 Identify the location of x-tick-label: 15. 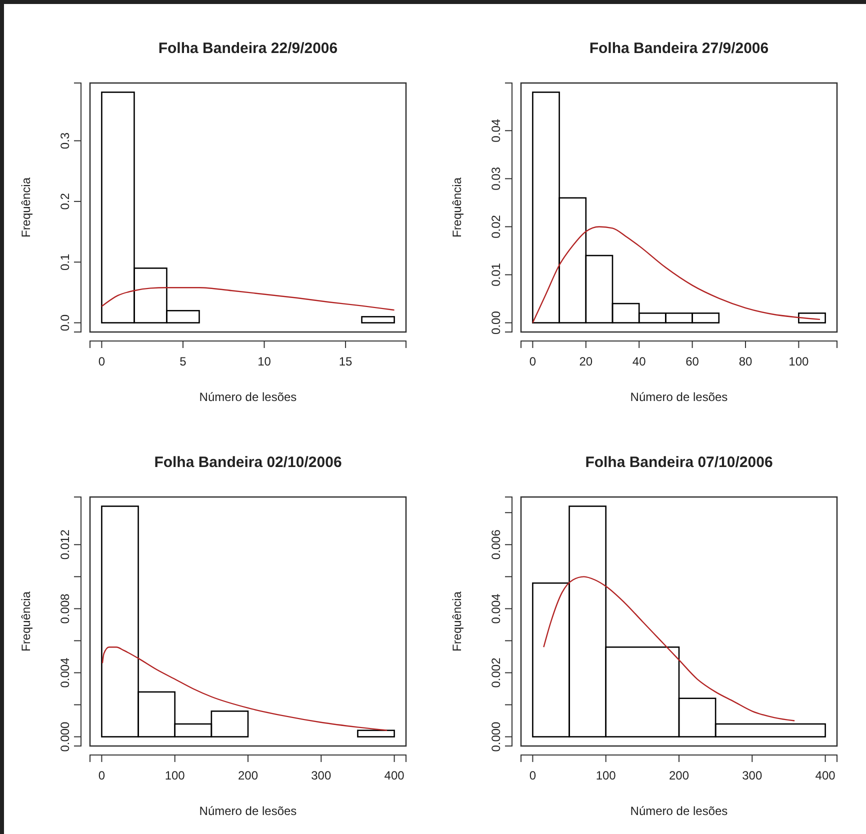
(345, 361).